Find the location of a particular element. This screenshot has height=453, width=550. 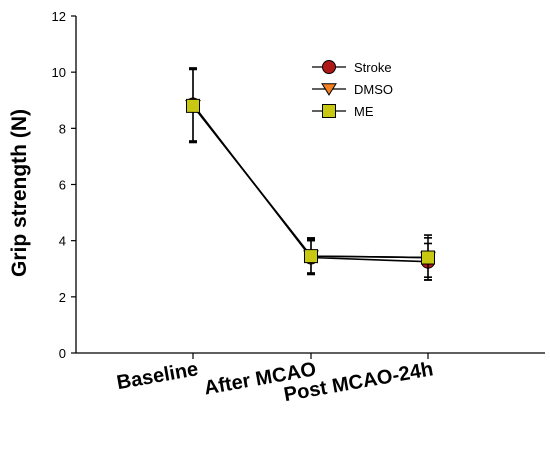

legend-item-stroke: Stroke is located at coordinates (352, 67).